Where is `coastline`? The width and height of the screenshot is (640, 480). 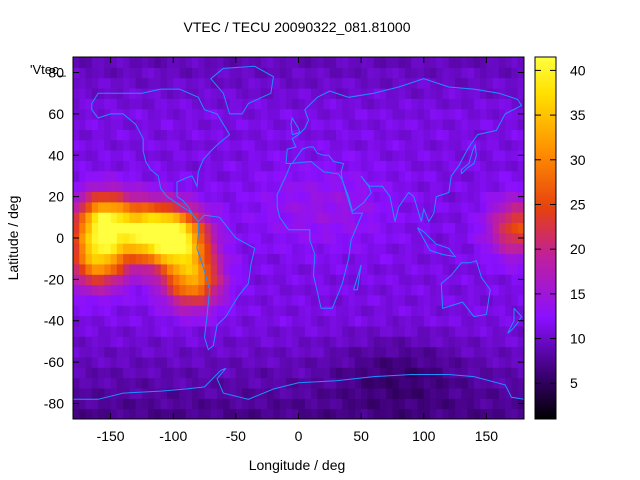
coastline is located at coordinates (320, 234).